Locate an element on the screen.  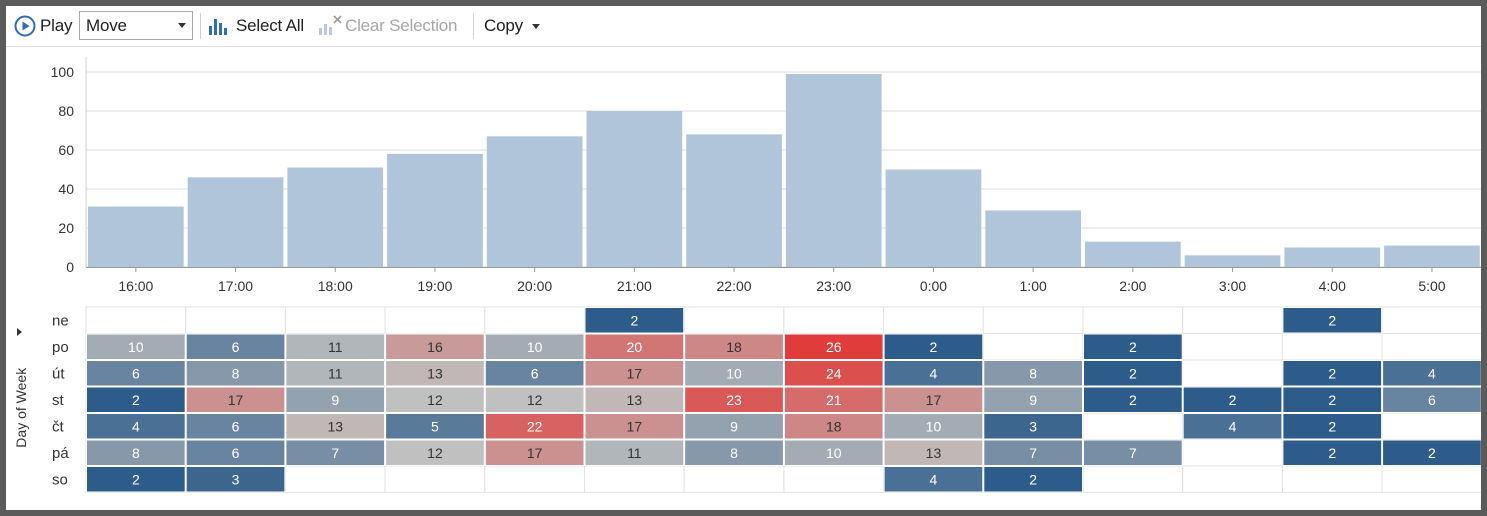
heatmap-cell-label: 10 is located at coordinates (734, 373).